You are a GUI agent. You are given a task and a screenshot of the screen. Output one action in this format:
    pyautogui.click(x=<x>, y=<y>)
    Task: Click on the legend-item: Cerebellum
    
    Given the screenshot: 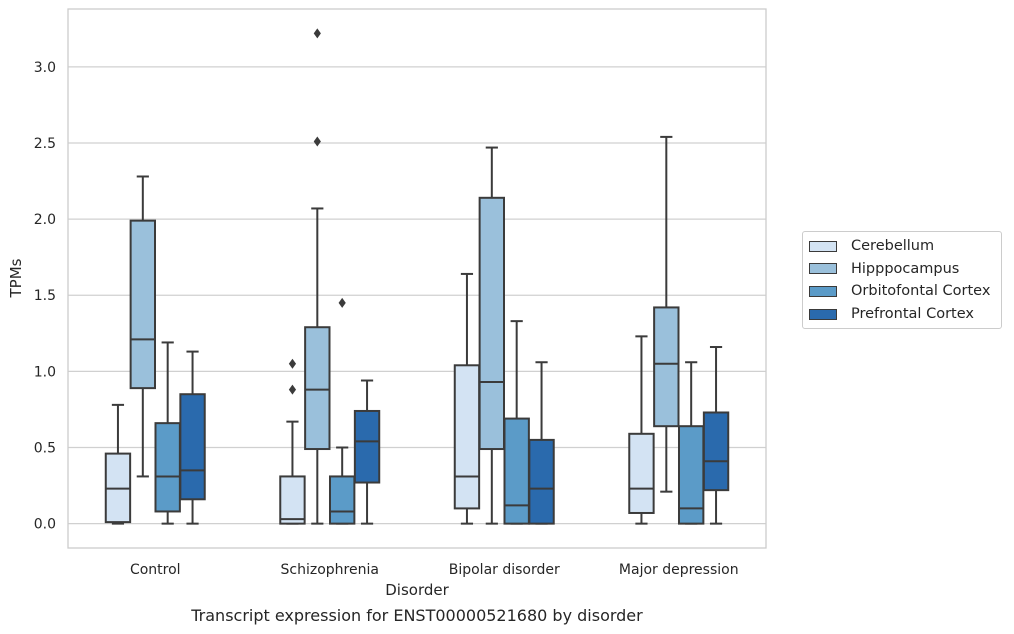 What is the action you would take?
    pyautogui.click(x=902, y=246)
    